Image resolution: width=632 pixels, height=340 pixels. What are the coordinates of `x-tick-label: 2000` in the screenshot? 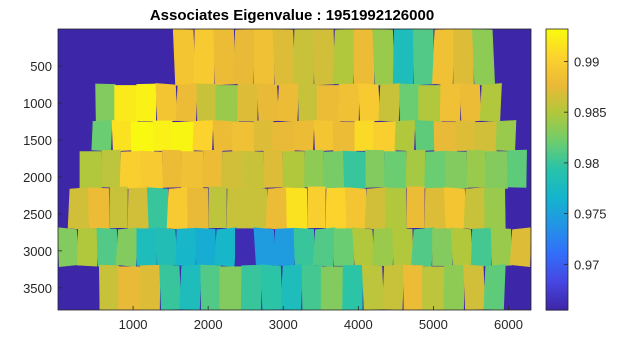 It's located at (208, 324).